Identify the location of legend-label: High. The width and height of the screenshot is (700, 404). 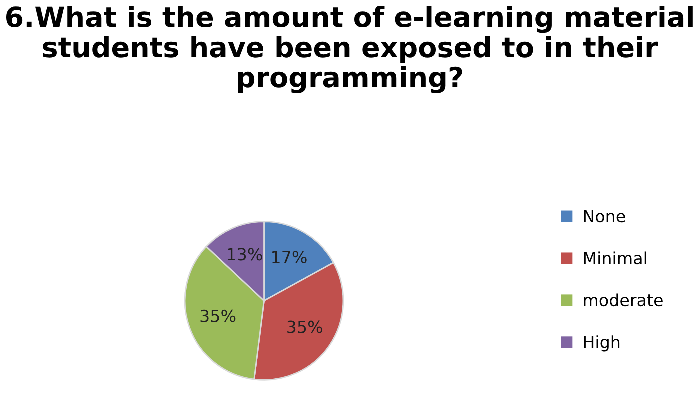
(602, 344).